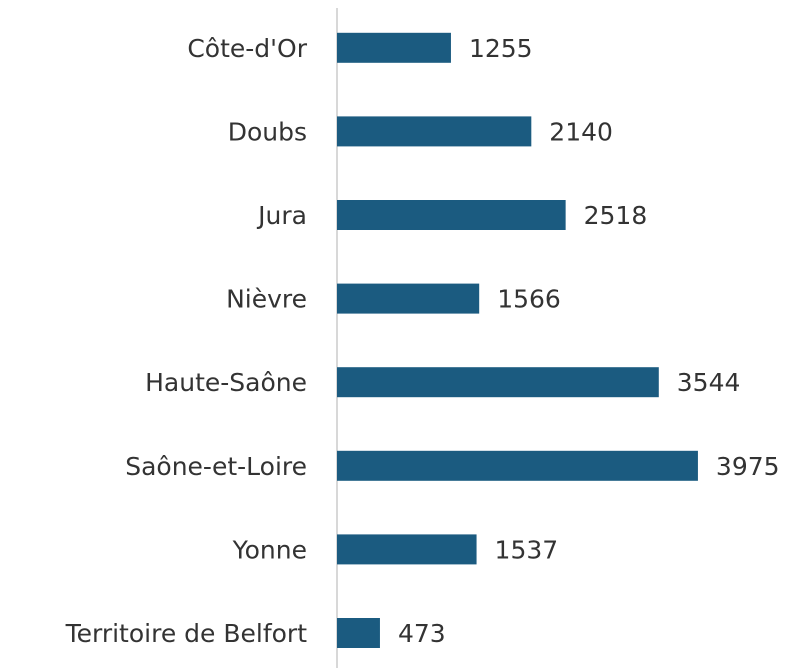  What do you see at coordinates (748, 466) in the screenshot?
I see `value-label: 3975` at bounding box center [748, 466].